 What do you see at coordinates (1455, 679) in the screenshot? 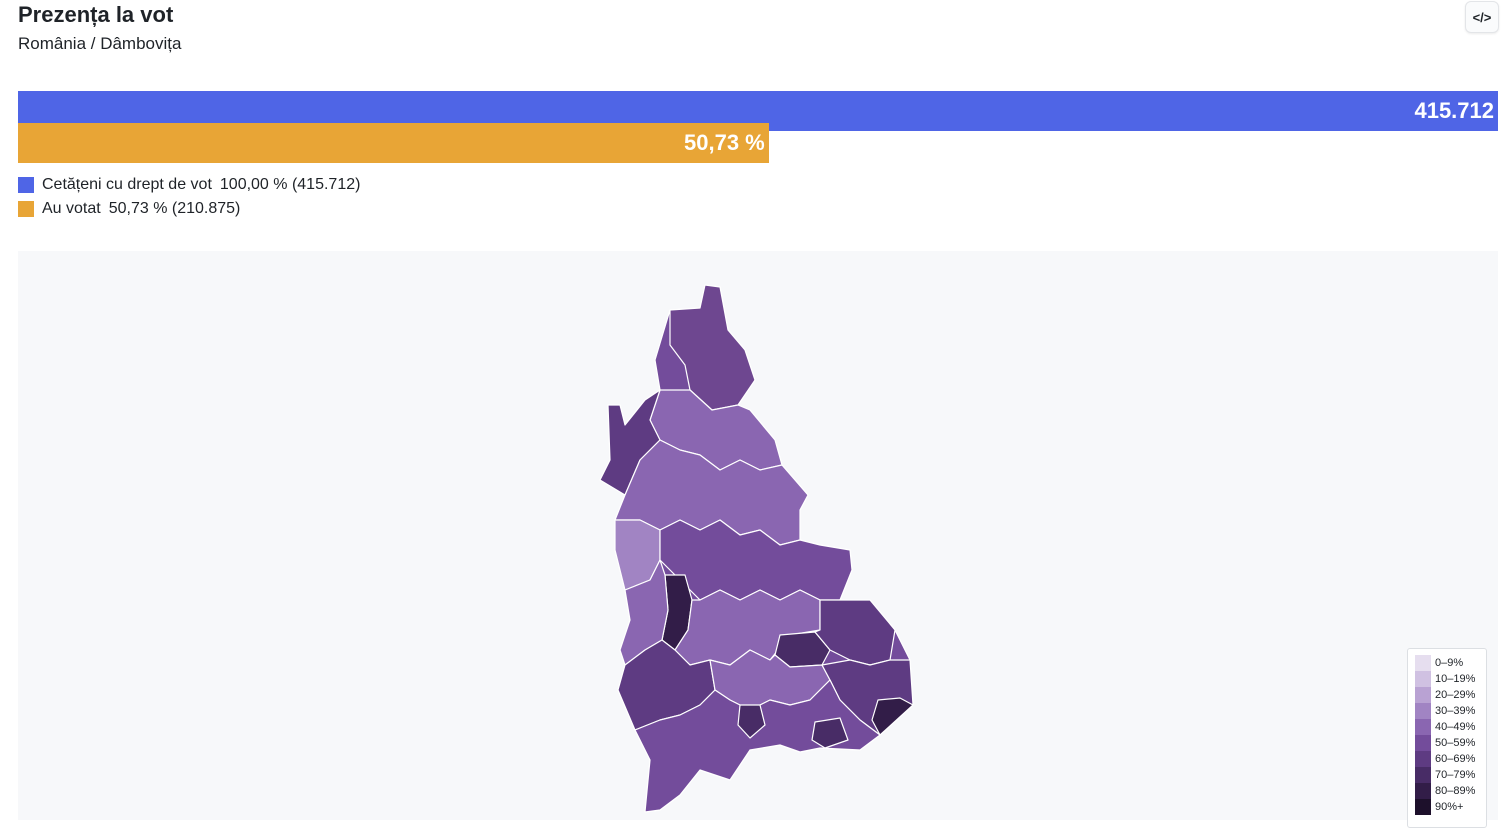
I see `map-legend-label: 10–19%` at bounding box center [1455, 679].